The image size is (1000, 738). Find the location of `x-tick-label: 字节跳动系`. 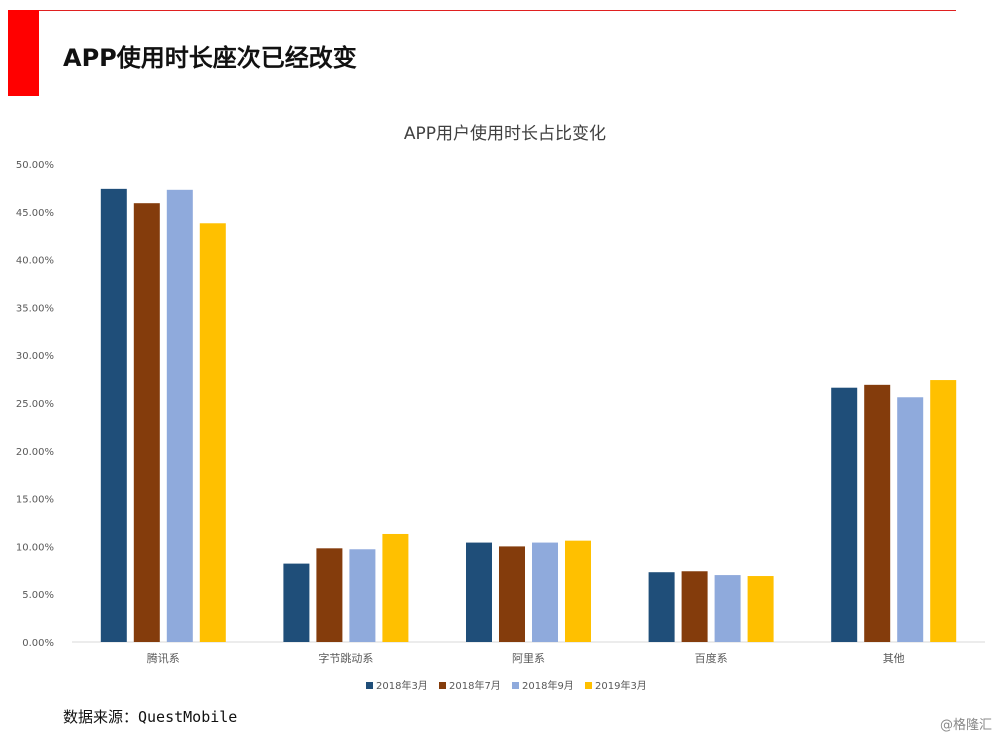

x-tick-label: 字节跳动系 is located at coordinates (345, 658).